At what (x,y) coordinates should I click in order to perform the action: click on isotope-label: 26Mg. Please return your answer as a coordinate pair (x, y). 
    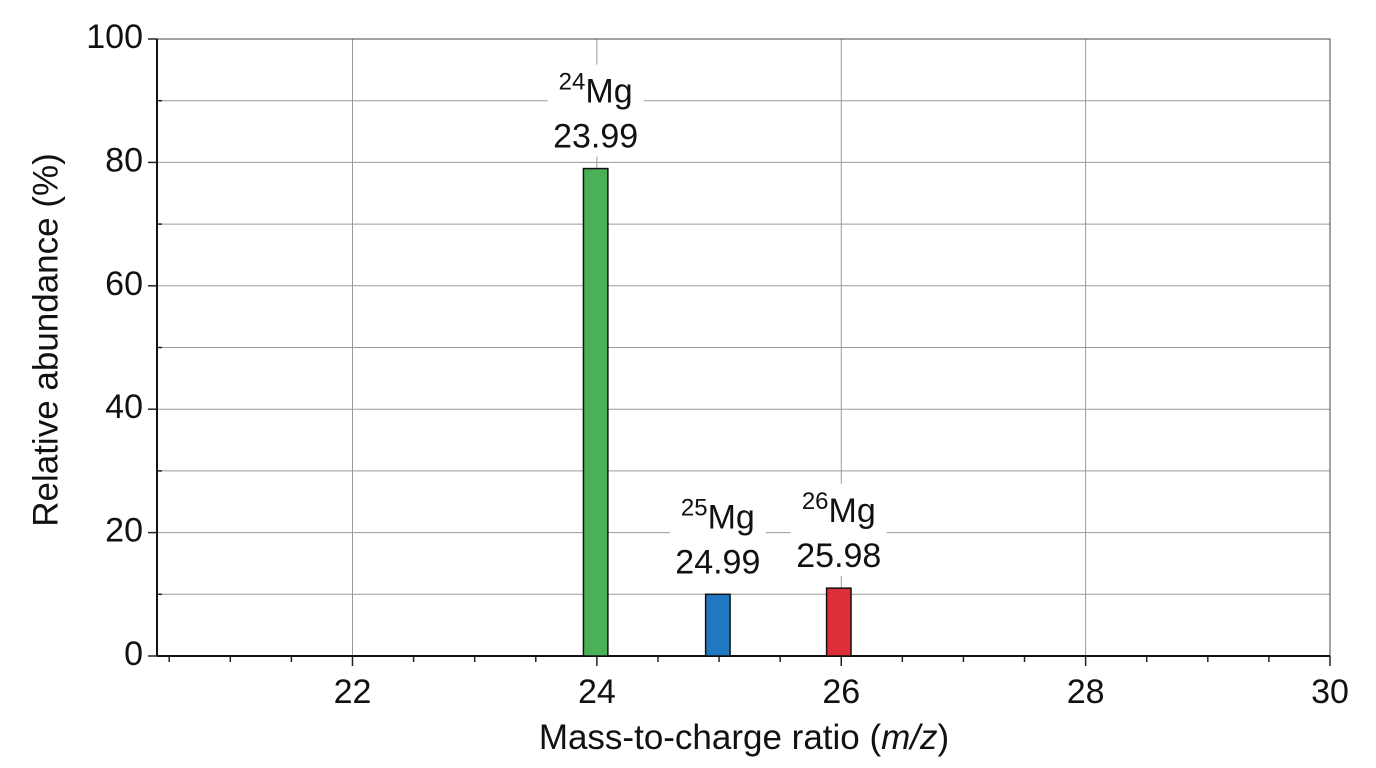
    Looking at the image, I should click on (839, 509).